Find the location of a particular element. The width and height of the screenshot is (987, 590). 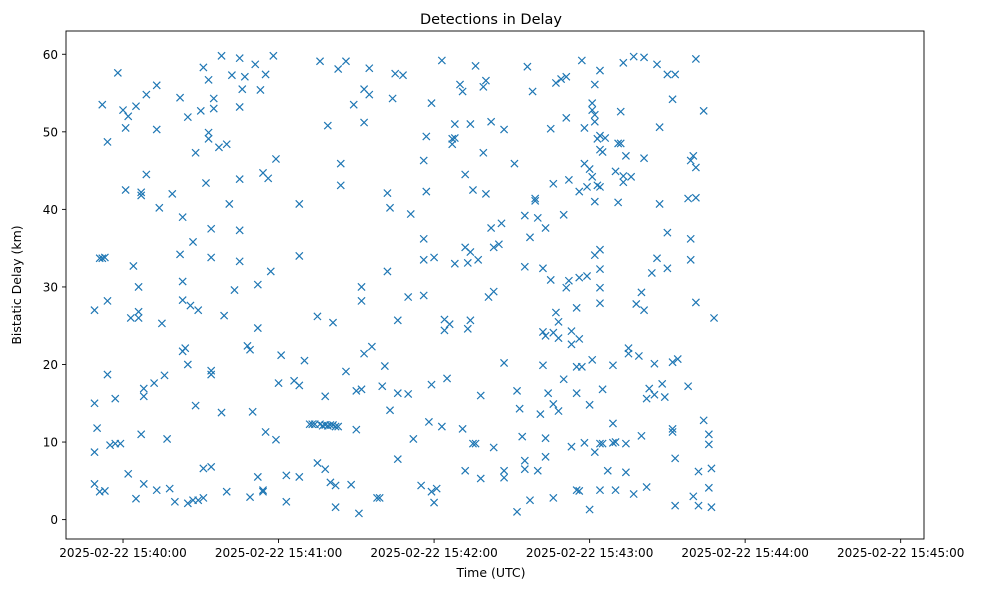

x-tick-label: 2025-02-22 15:43:00 is located at coordinates (589, 553).